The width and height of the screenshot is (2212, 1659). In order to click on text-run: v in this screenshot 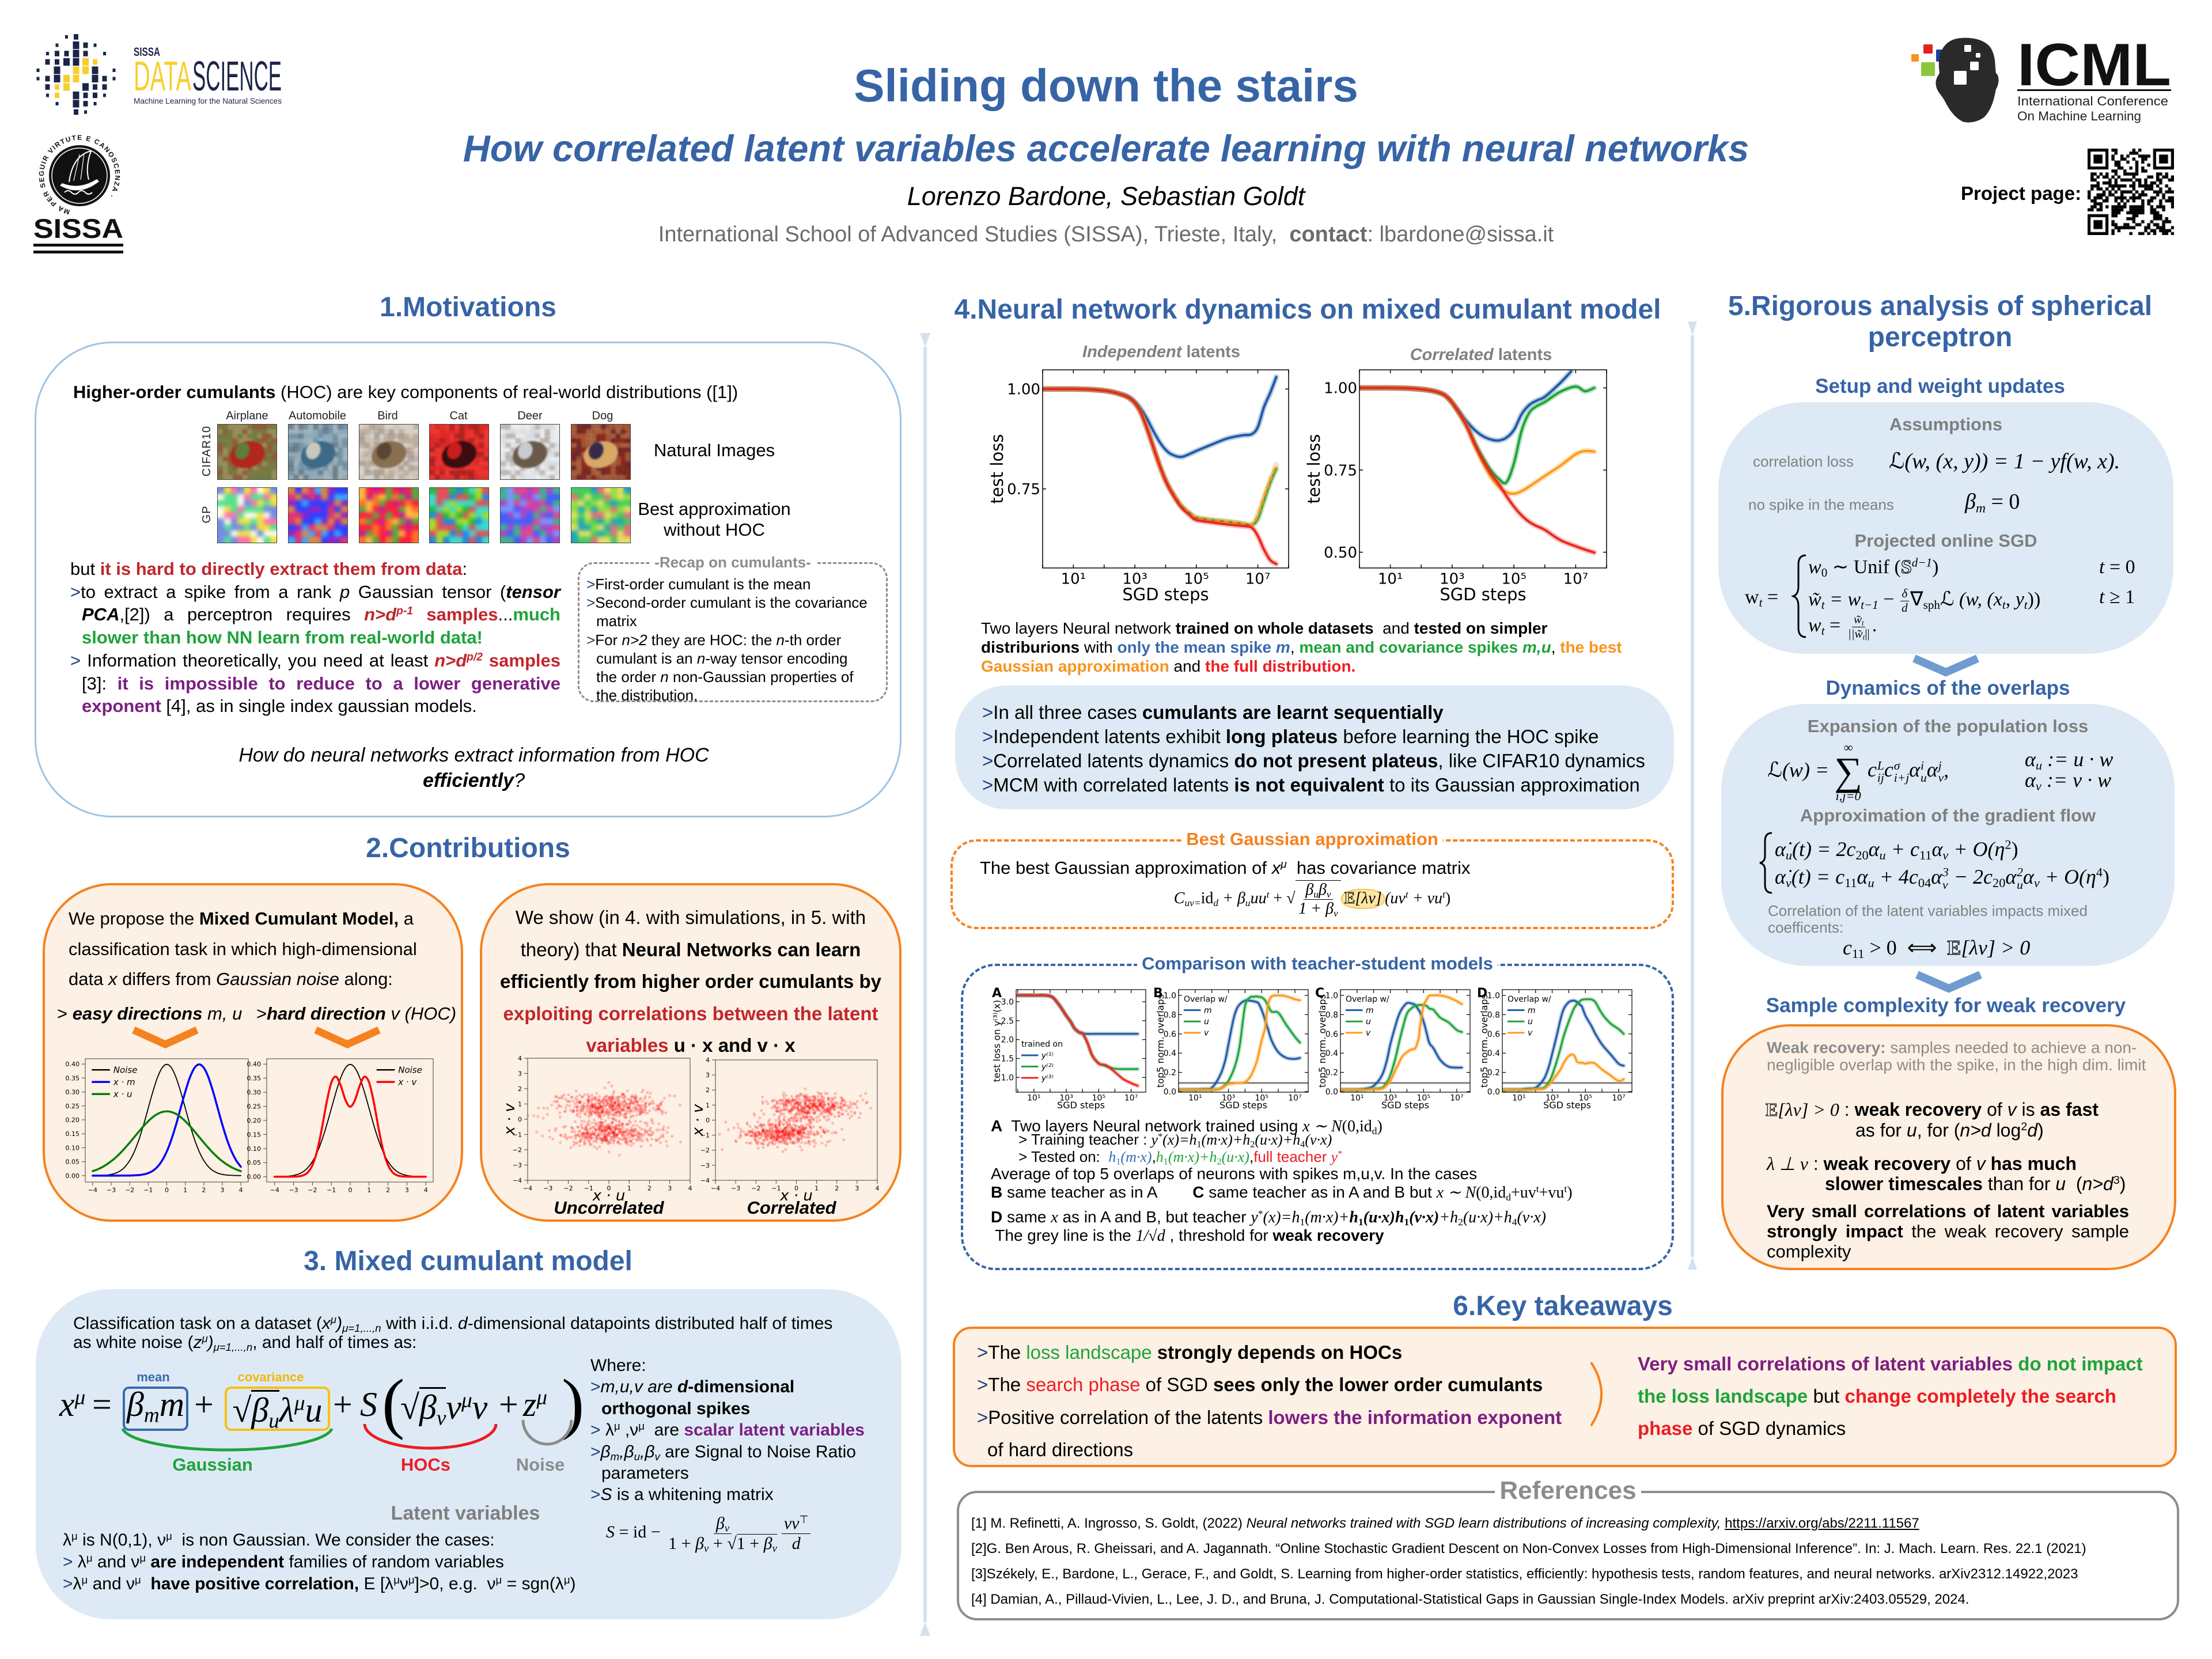, I will do `click(480, 1407)`.